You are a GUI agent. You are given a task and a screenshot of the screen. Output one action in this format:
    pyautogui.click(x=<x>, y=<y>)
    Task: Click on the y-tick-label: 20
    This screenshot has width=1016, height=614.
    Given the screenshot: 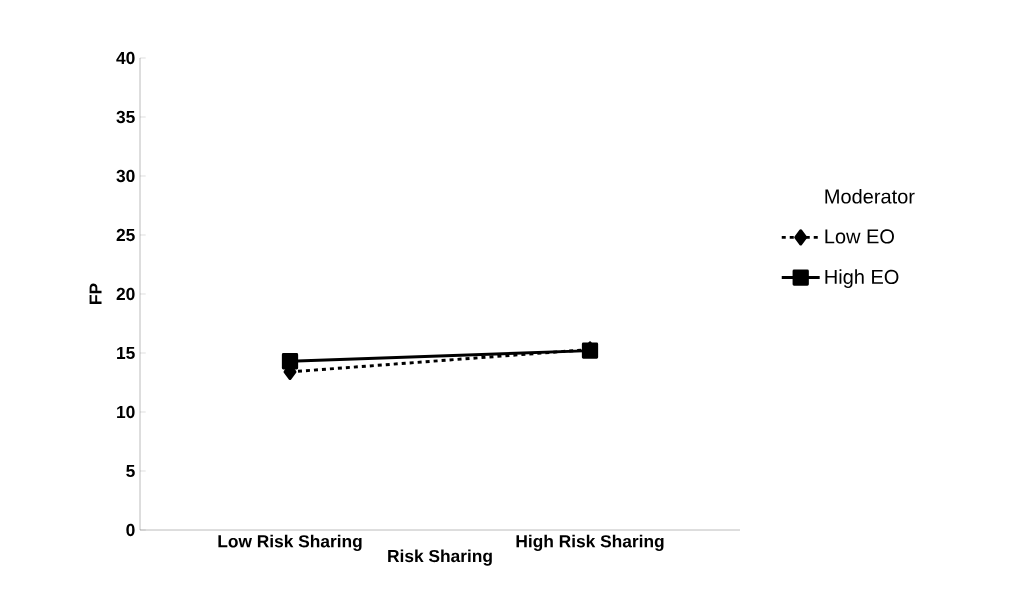 What is the action you would take?
    pyautogui.click(x=125, y=294)
    